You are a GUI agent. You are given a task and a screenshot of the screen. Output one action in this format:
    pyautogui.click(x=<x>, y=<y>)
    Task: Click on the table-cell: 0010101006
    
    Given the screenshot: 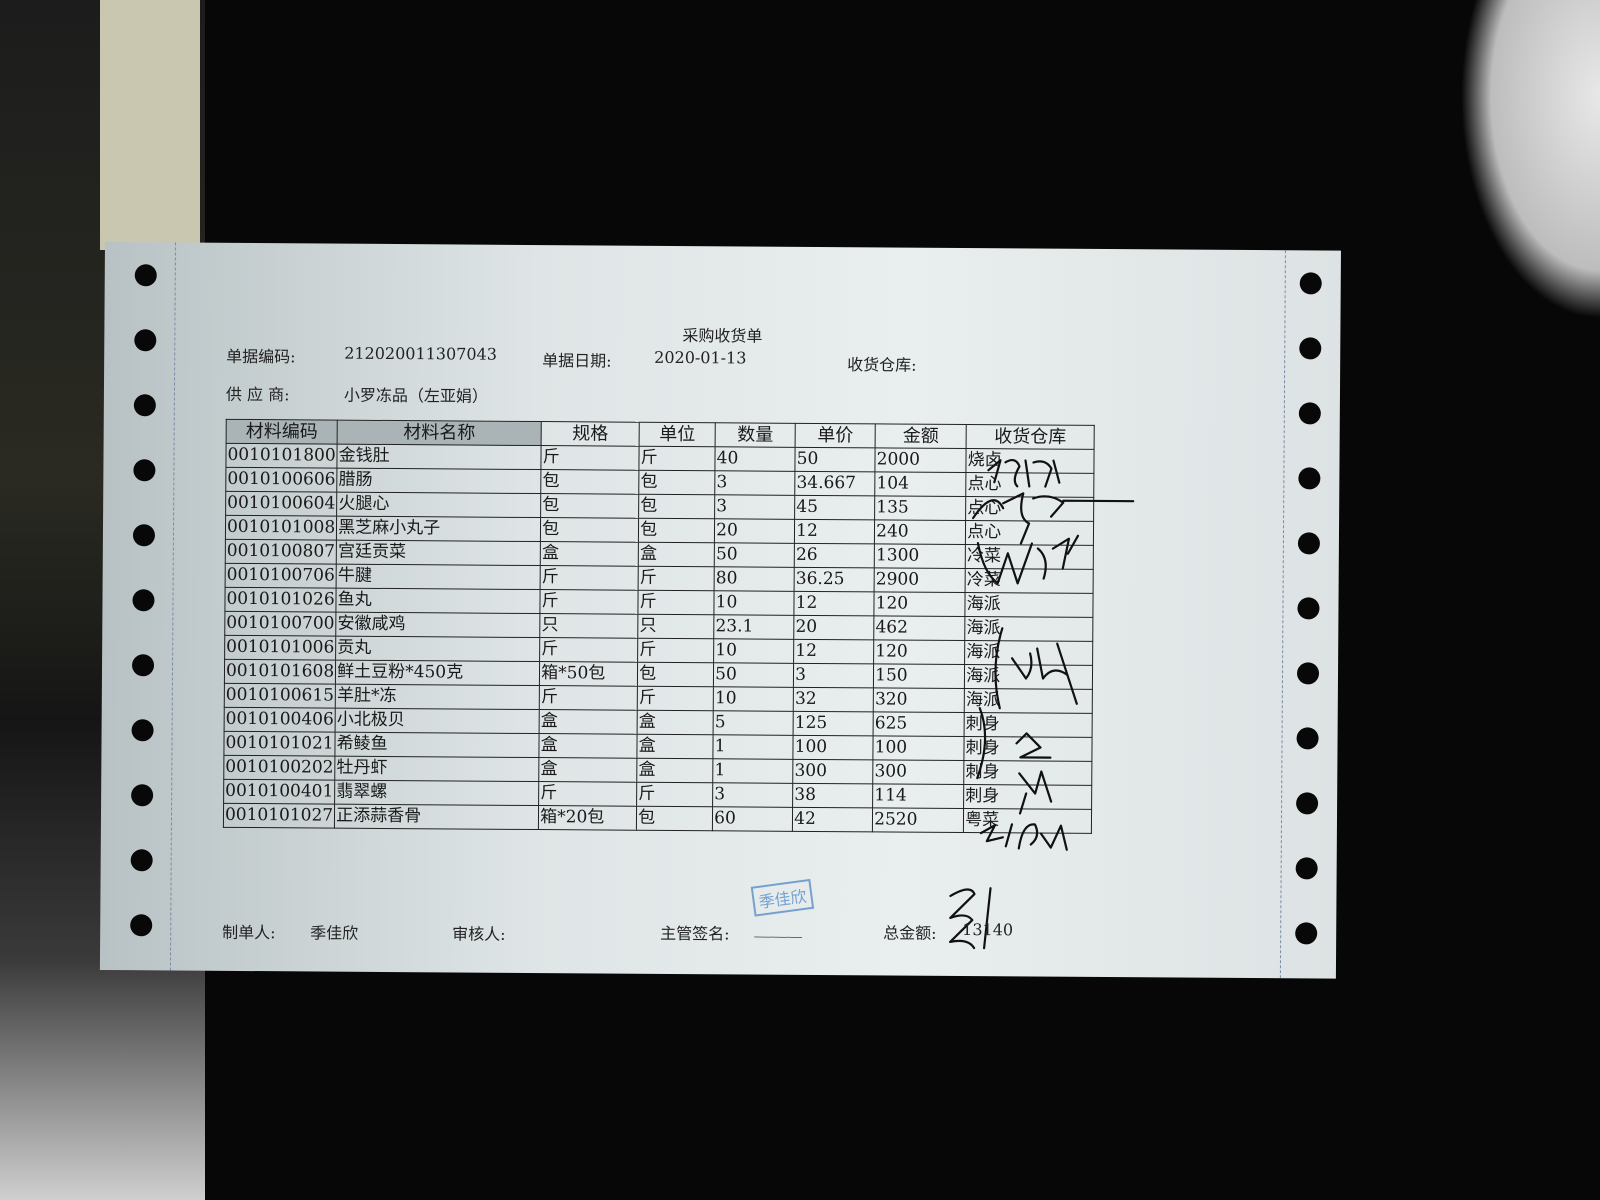 What is the action you would take?
    pyautogui.click(x=280, y=648)
    